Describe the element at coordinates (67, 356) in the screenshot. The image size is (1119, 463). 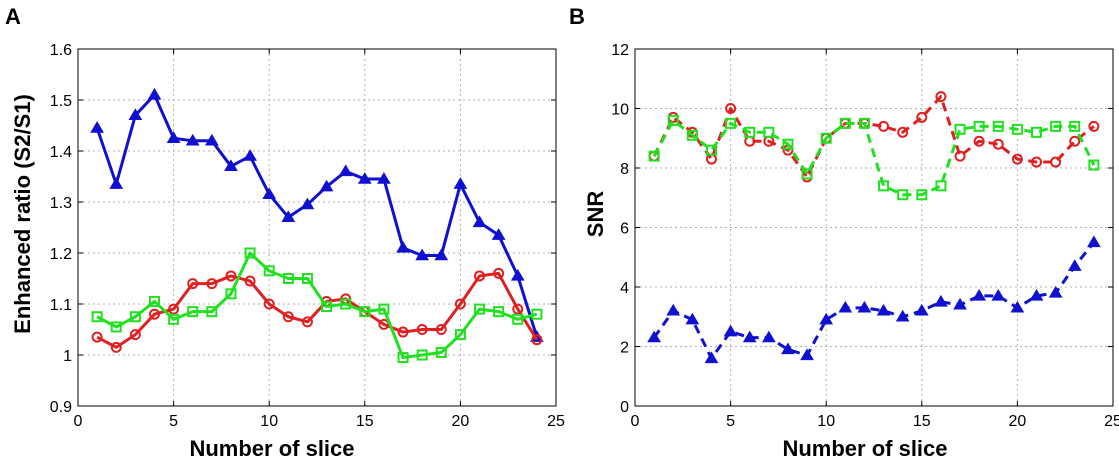
I see `panel-a-ytick-label: 1` at that location.